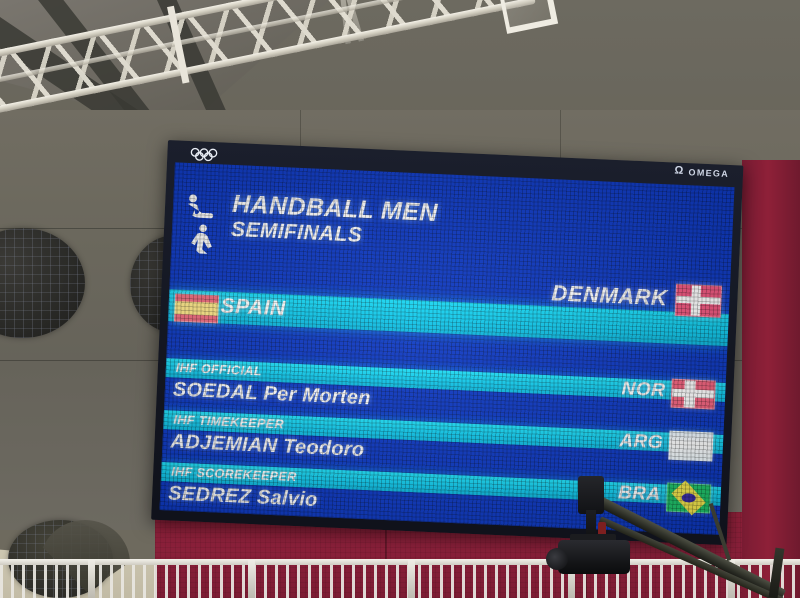 The width and height of the screenshot is (800, 598). What do you see at coordinates (233, 474) in the screenshot?
I see `official-role: IHF SCOREKEEPER` at bounding box center [233, 474].